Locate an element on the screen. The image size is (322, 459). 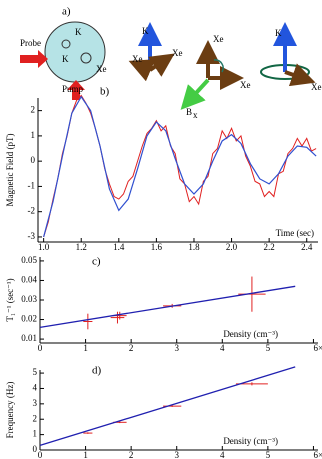
x-tick-label: 1.6 is located at coordinates (157, 247).